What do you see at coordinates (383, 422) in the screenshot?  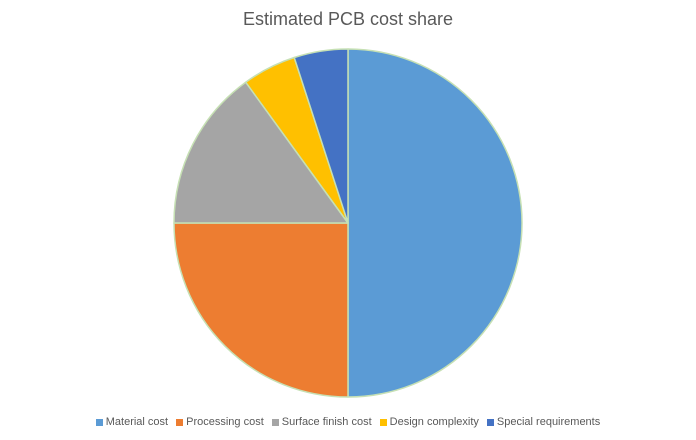 I see `legend-swatch-design-complexity` at bounding box center [383, 422].